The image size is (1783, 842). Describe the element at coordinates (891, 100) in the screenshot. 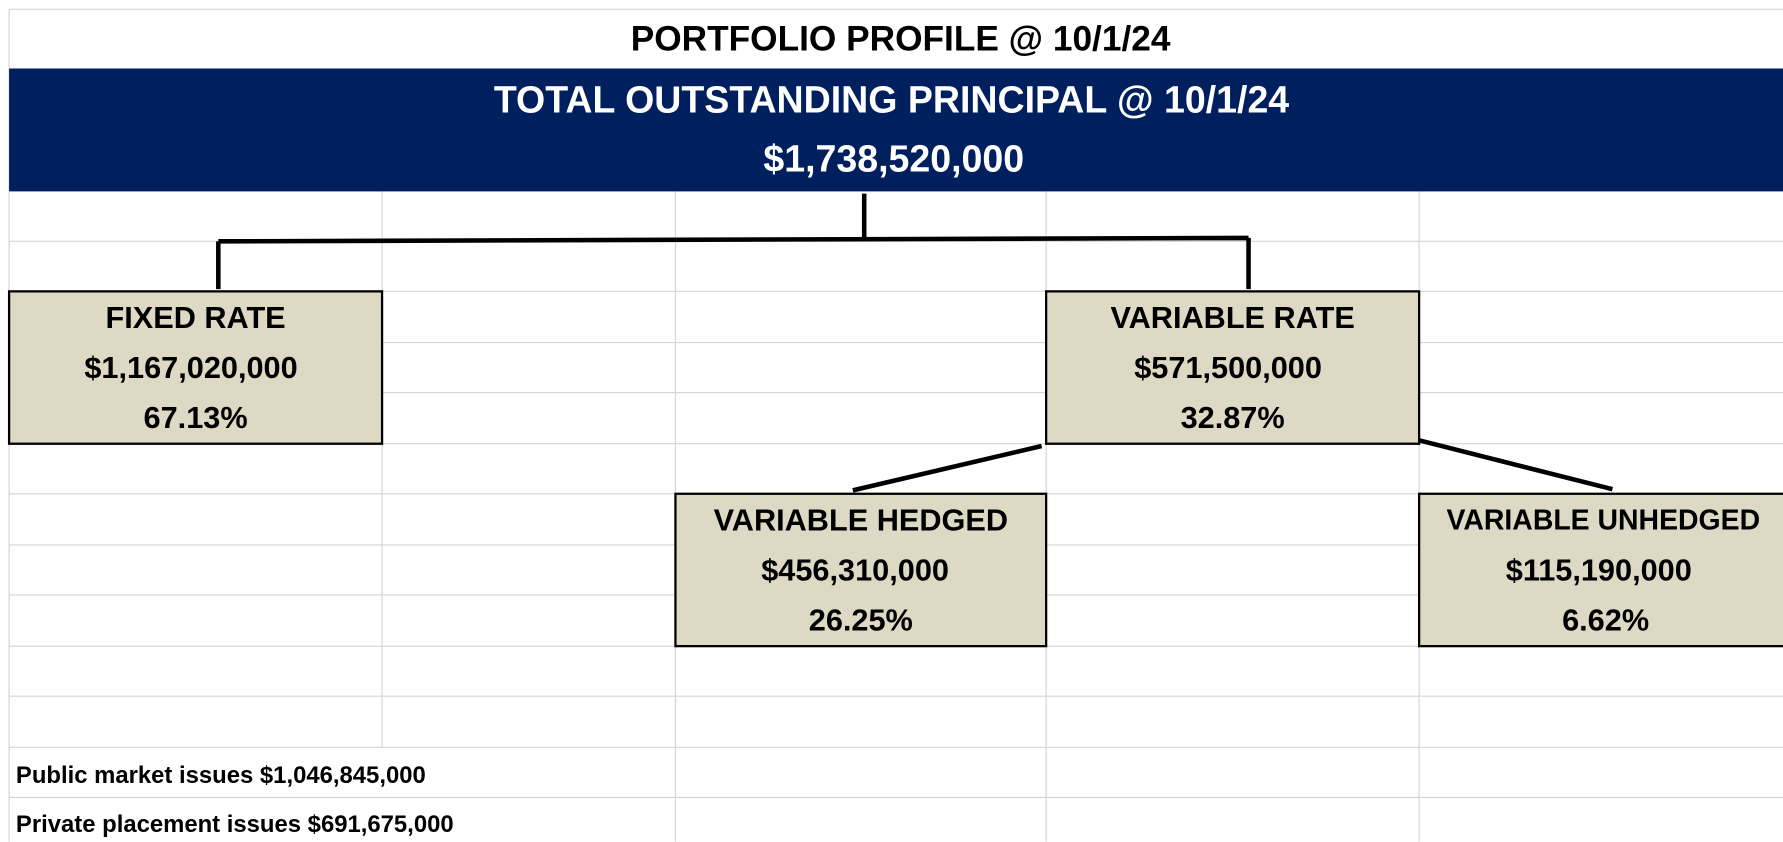

I see `header-title: TOTAL OUTSTANDING PRINCIPAL @ 10/1/24` at that location.